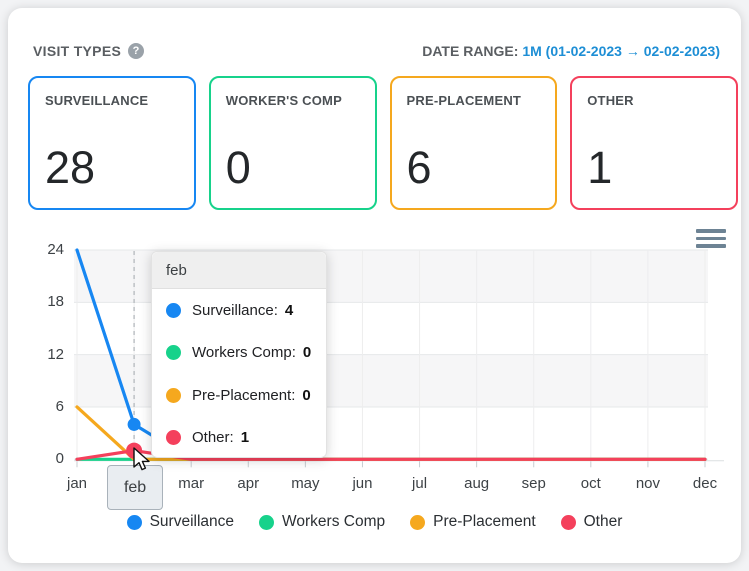 This screenshot has width=749, height=571. I want to click on legend-item-workers-comp: Workers Comp, so click(322, 522).